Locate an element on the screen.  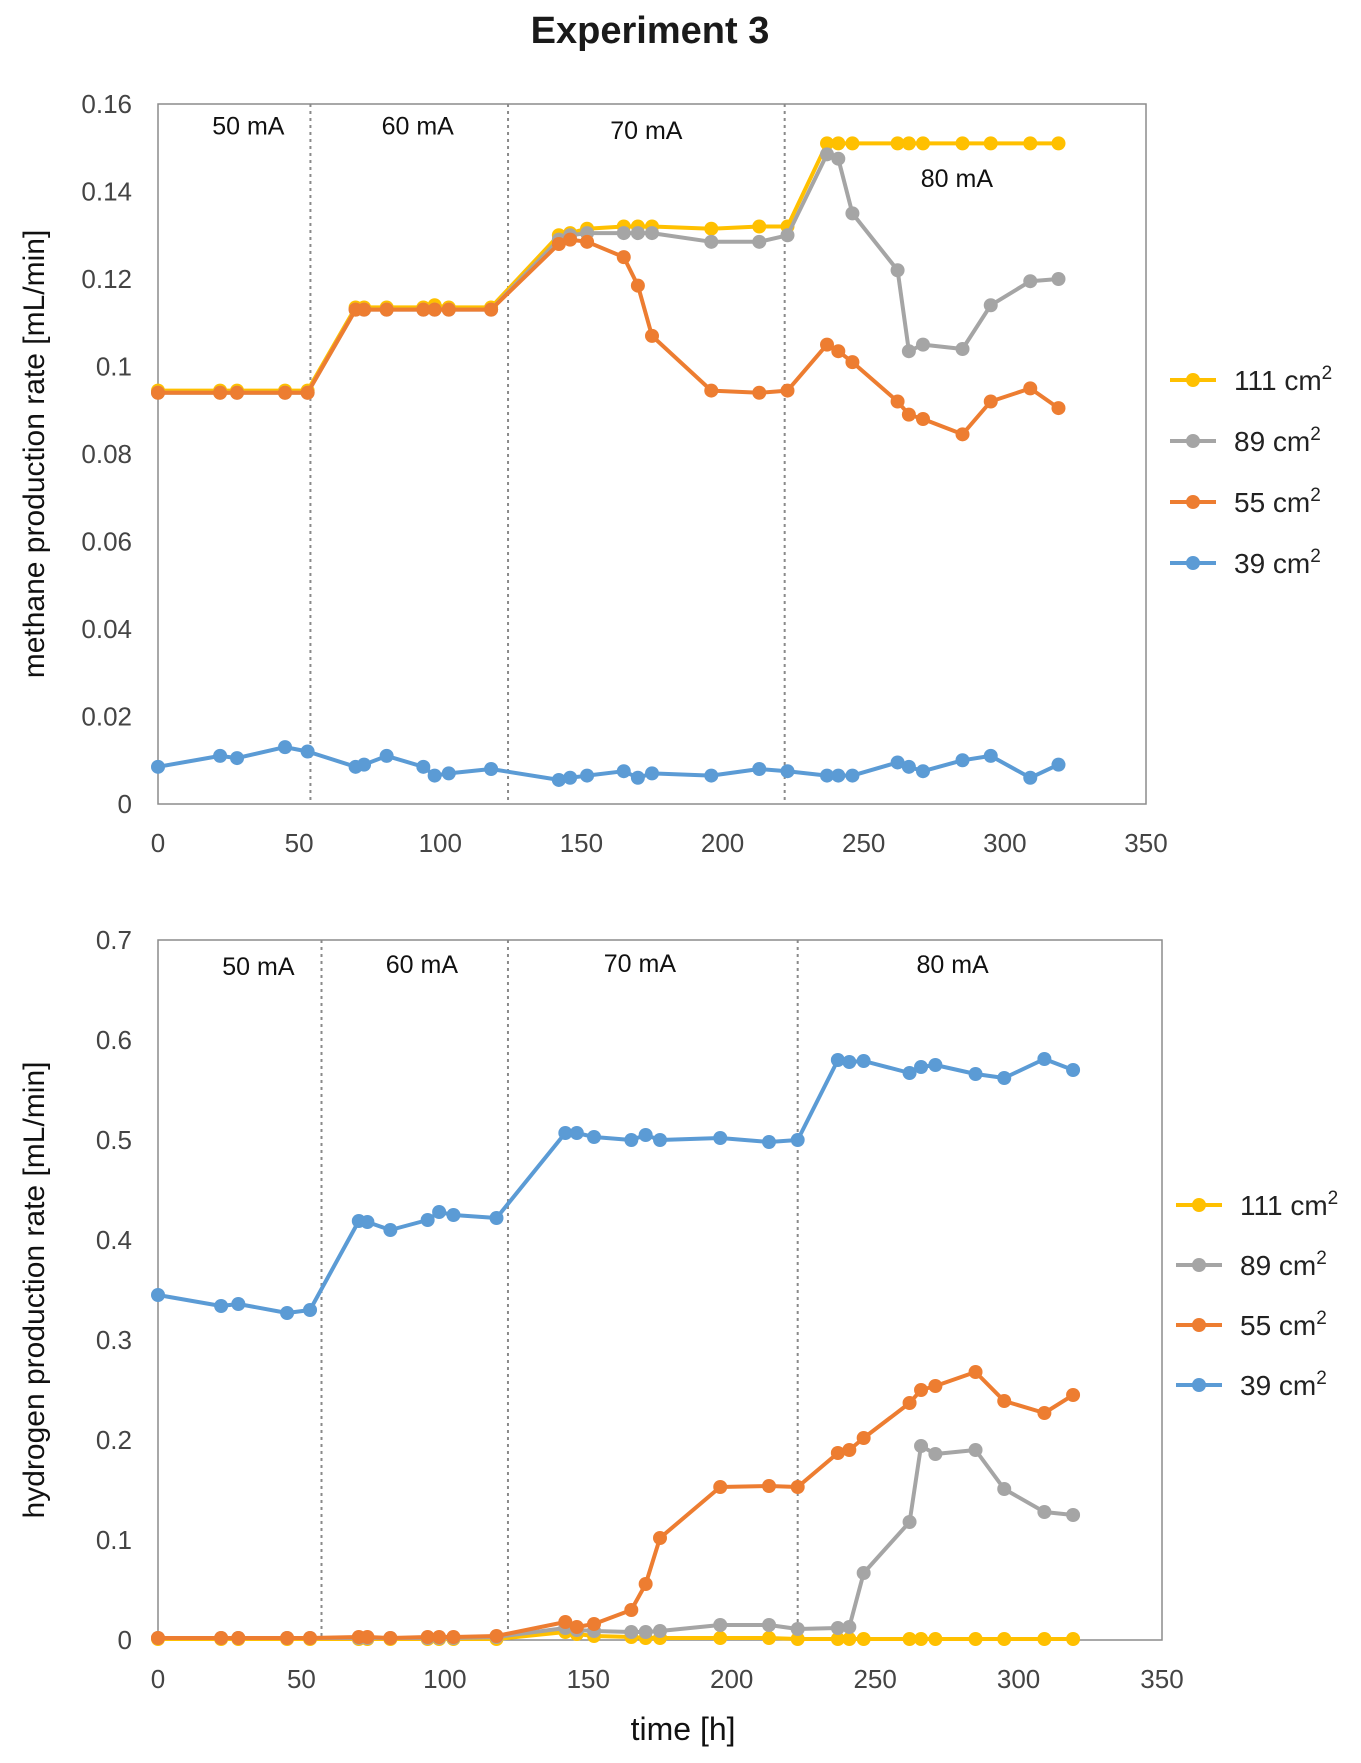
hydrogen-y-tick-label: 0.1 is located at coordinates (114, 1540).